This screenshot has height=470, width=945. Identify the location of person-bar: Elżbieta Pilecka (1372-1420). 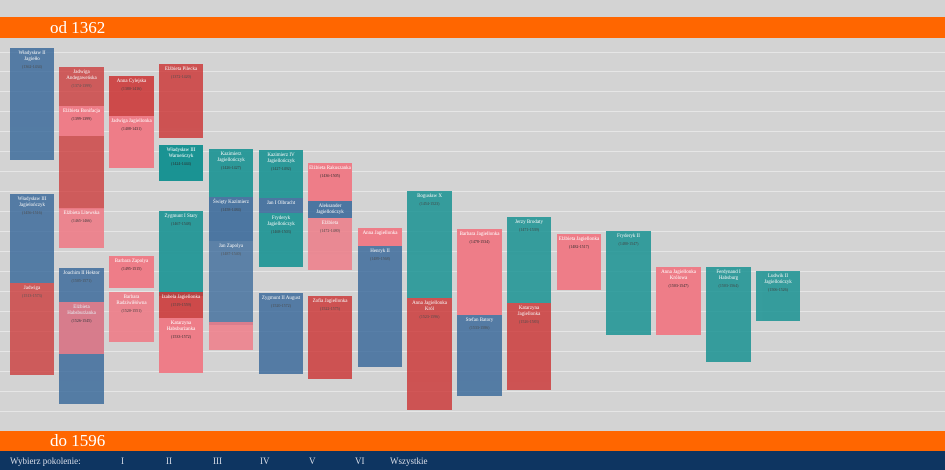
(181, 101).